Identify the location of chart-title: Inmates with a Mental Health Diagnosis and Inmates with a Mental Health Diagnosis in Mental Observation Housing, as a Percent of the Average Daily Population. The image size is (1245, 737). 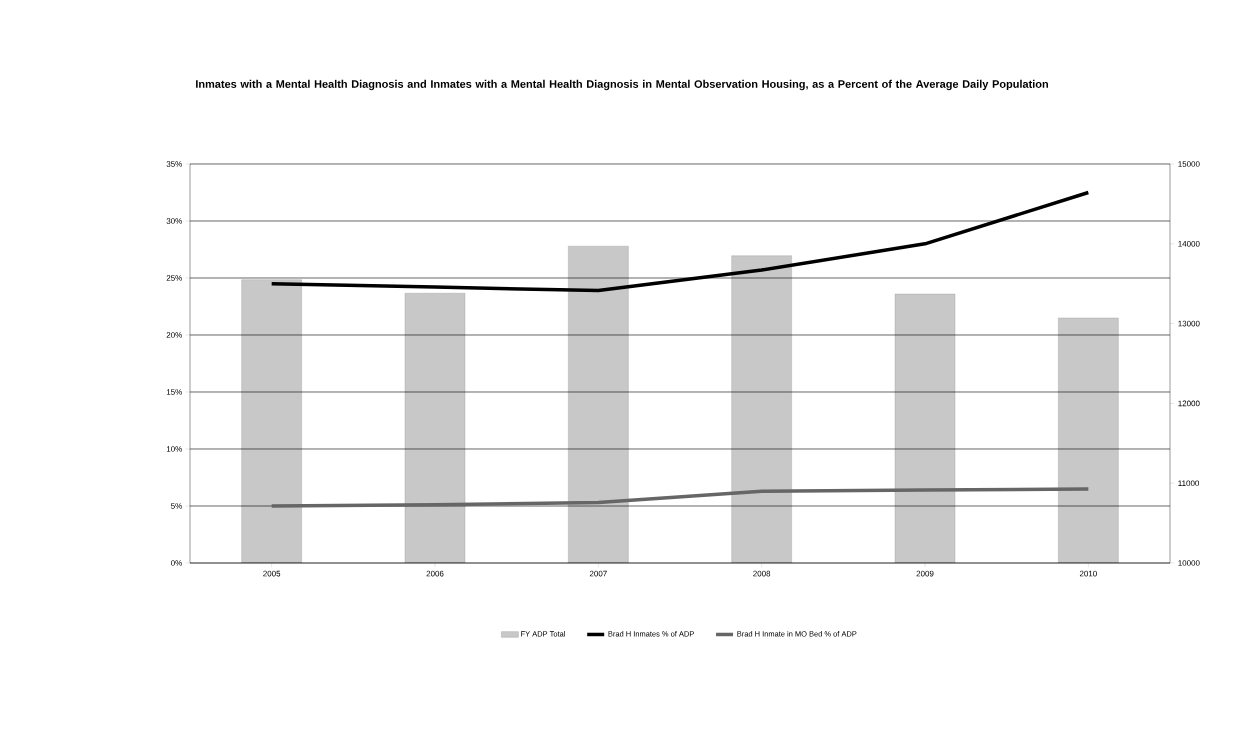
(622, 85).